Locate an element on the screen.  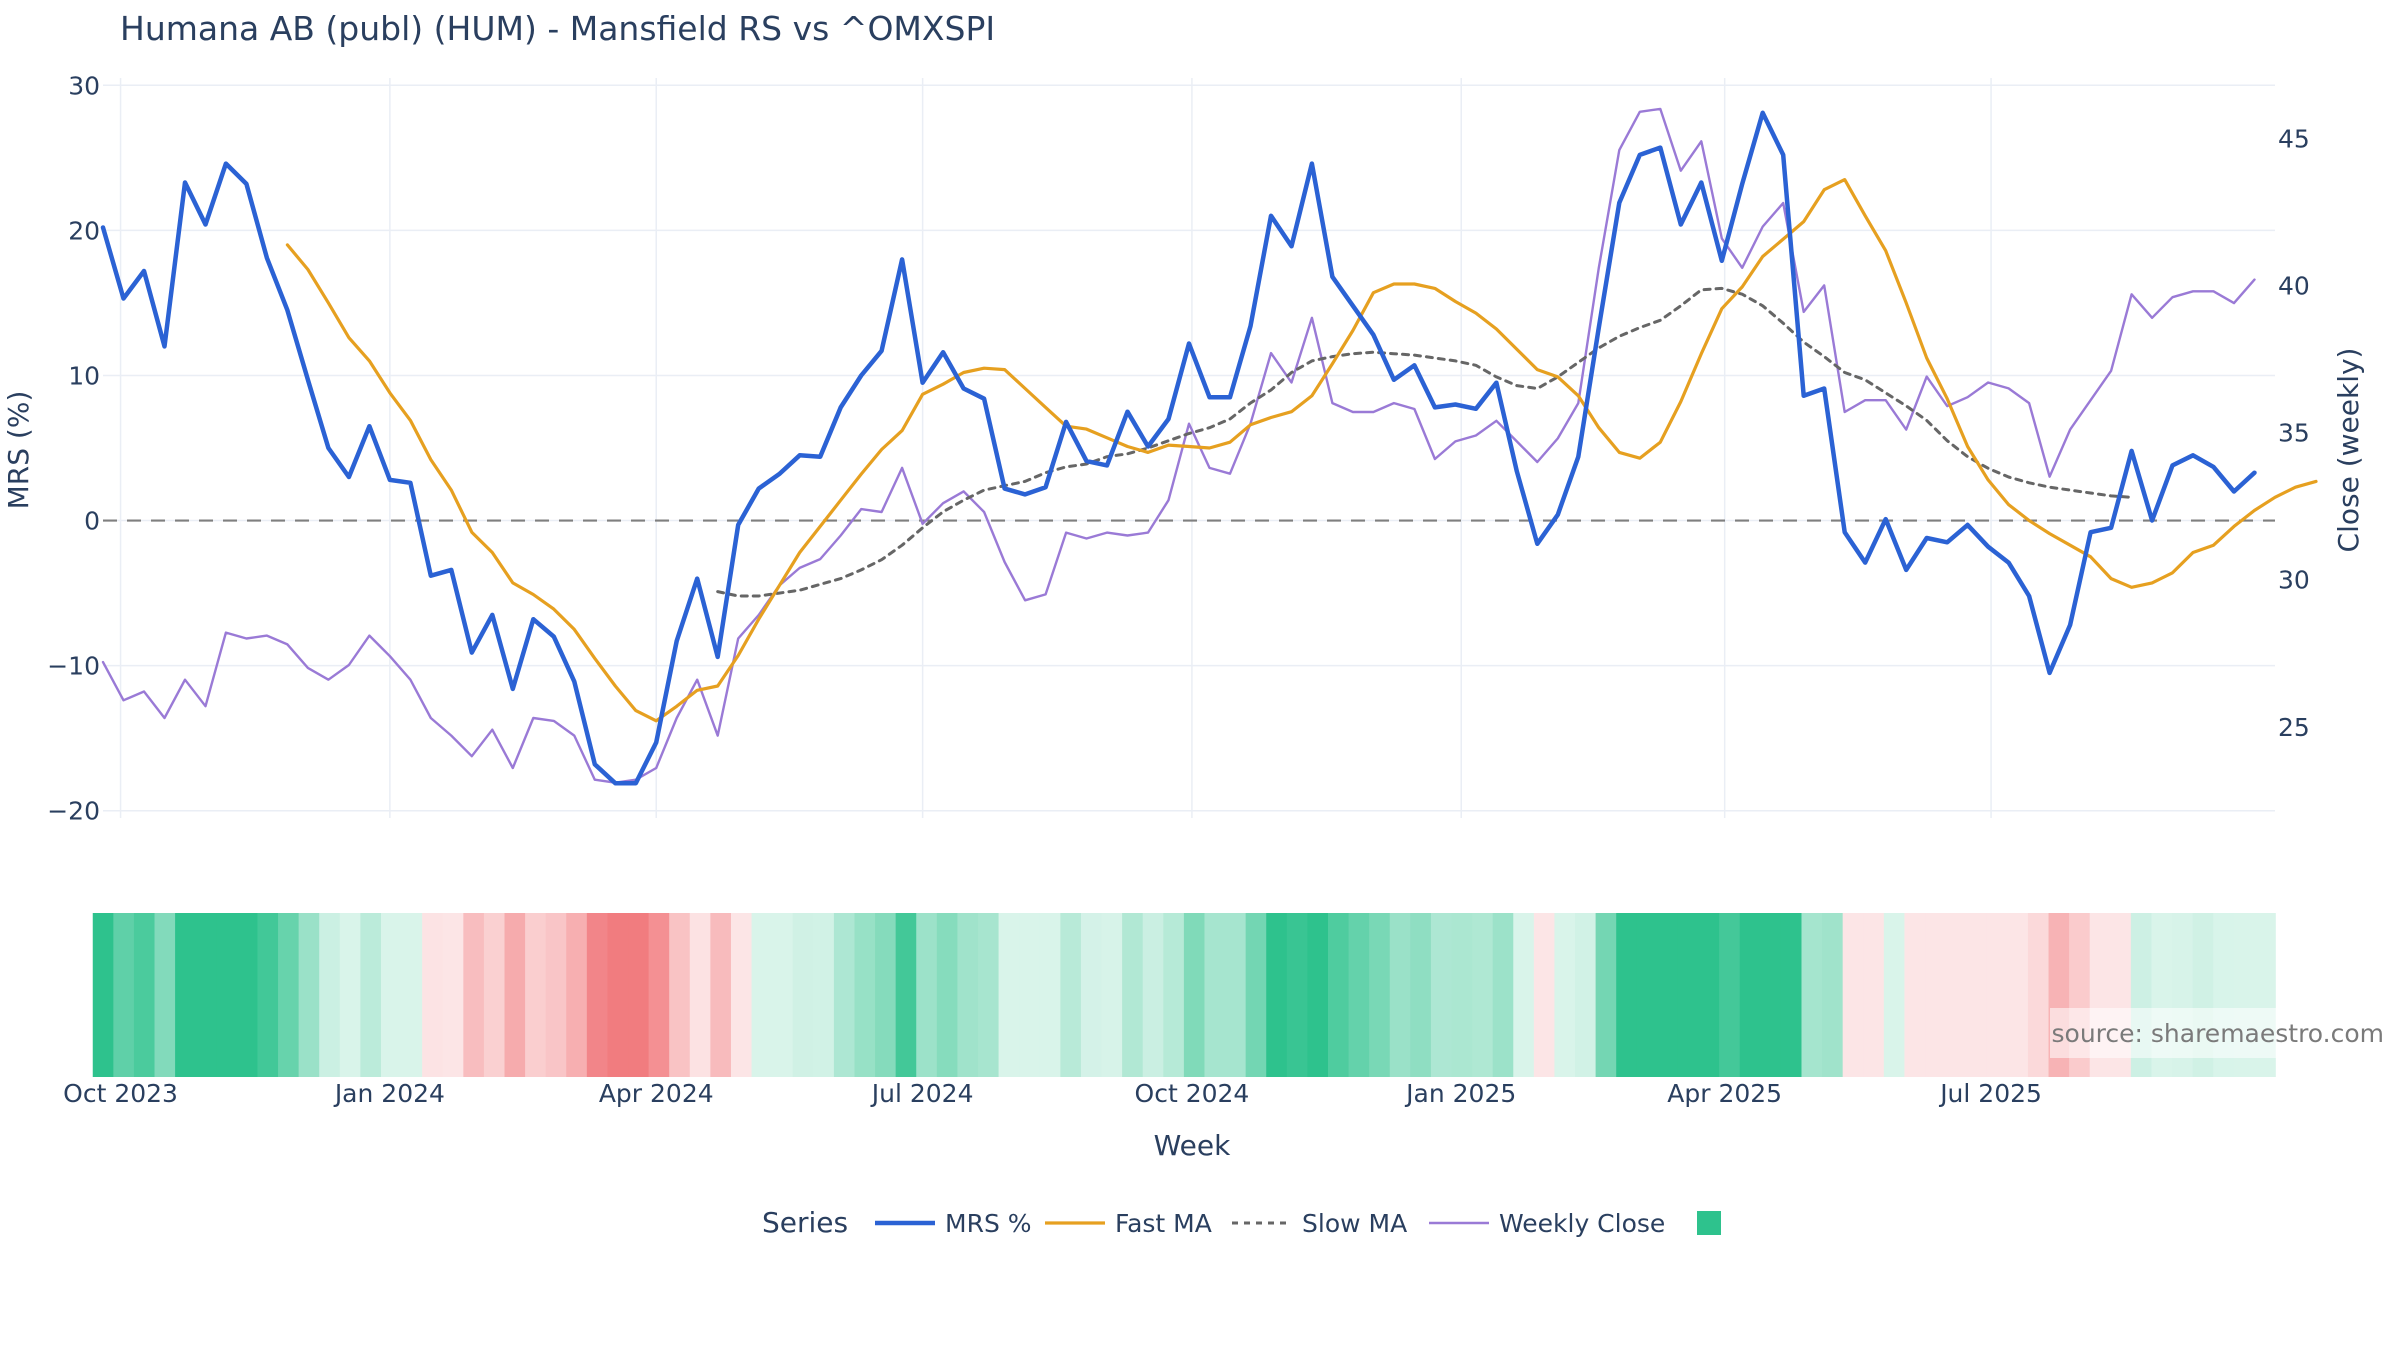
x-tick-label: Oct 2023 is located at coordinates (120, 1093).